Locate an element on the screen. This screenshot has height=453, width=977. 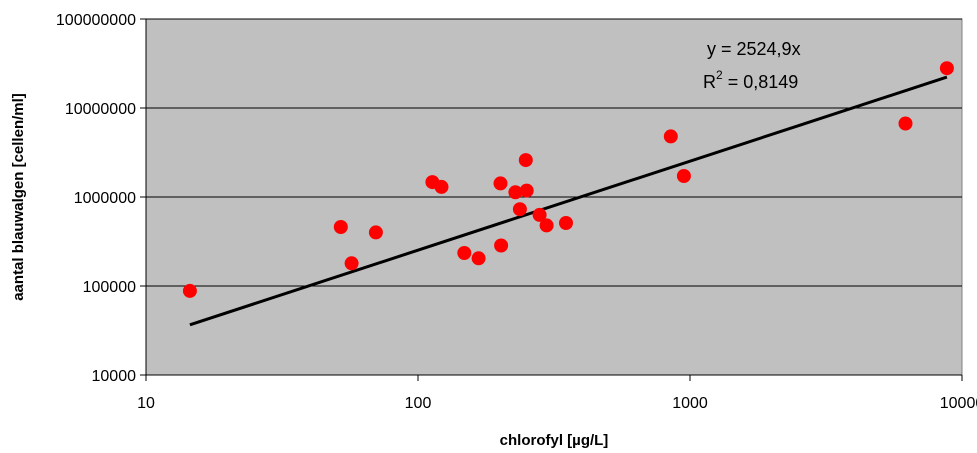
y-tick-label: 1000000 is located at coordinates (105, 198).